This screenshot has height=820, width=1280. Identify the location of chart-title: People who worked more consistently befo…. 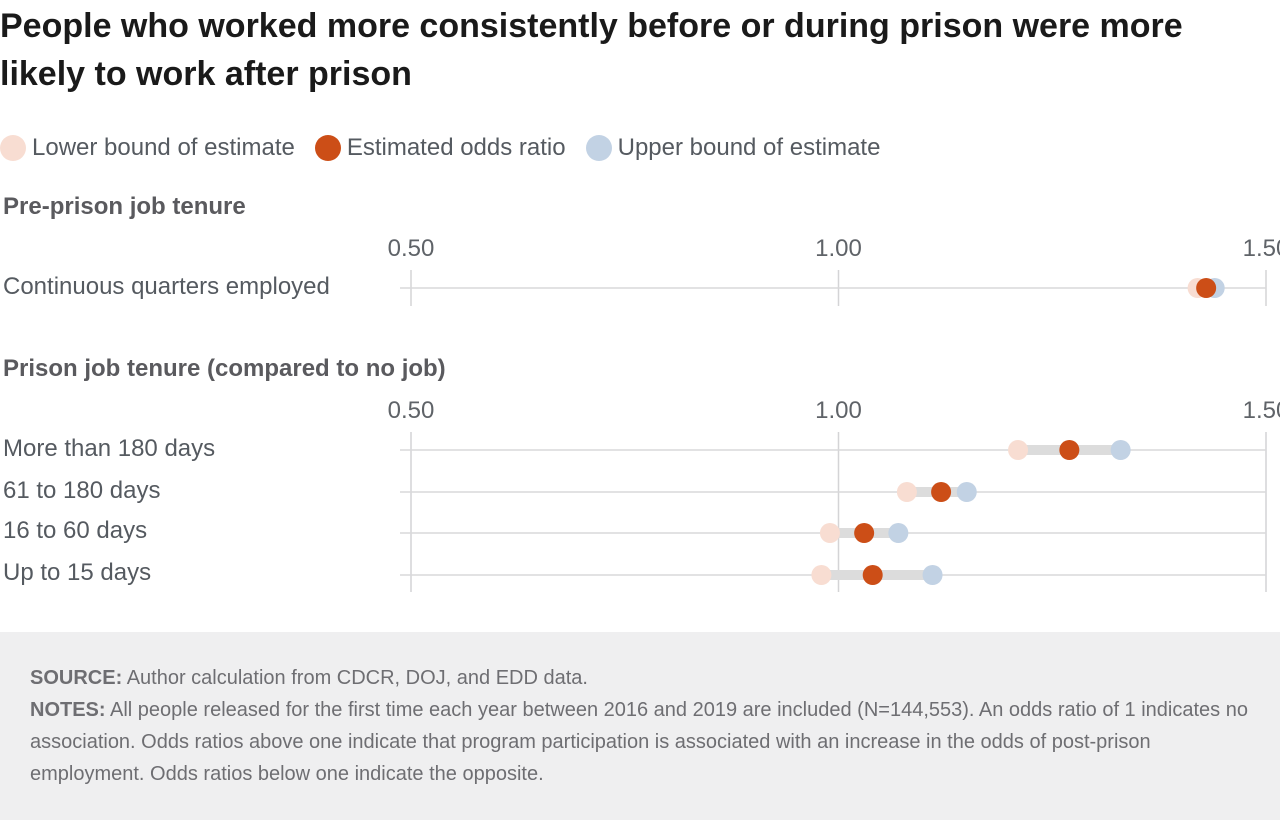
(591, 50).